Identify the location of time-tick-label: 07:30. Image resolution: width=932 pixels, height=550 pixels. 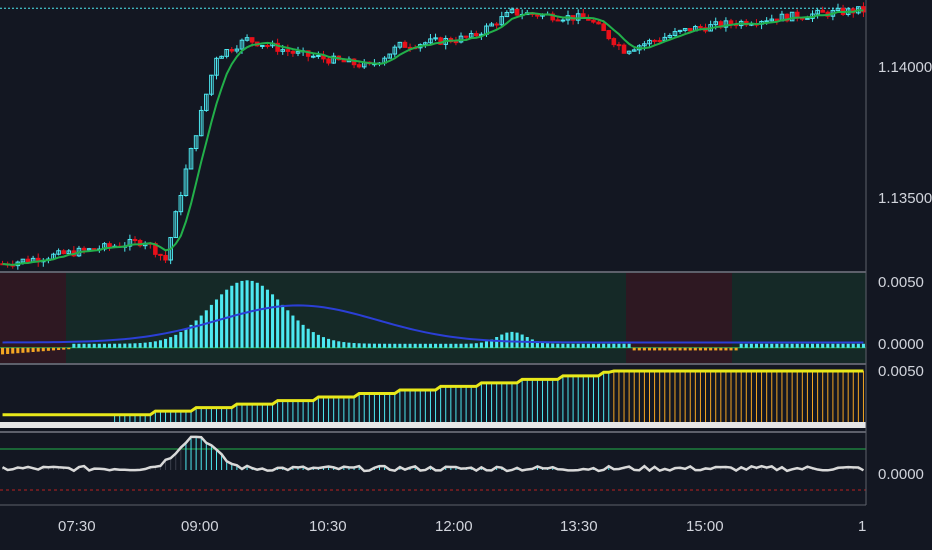
(77, 526).